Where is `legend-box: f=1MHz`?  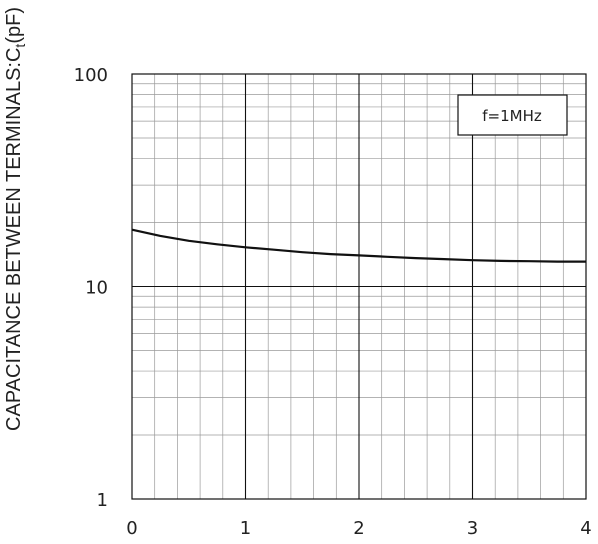 legend-box: f=1MHz is located at coordinates (512, 115).